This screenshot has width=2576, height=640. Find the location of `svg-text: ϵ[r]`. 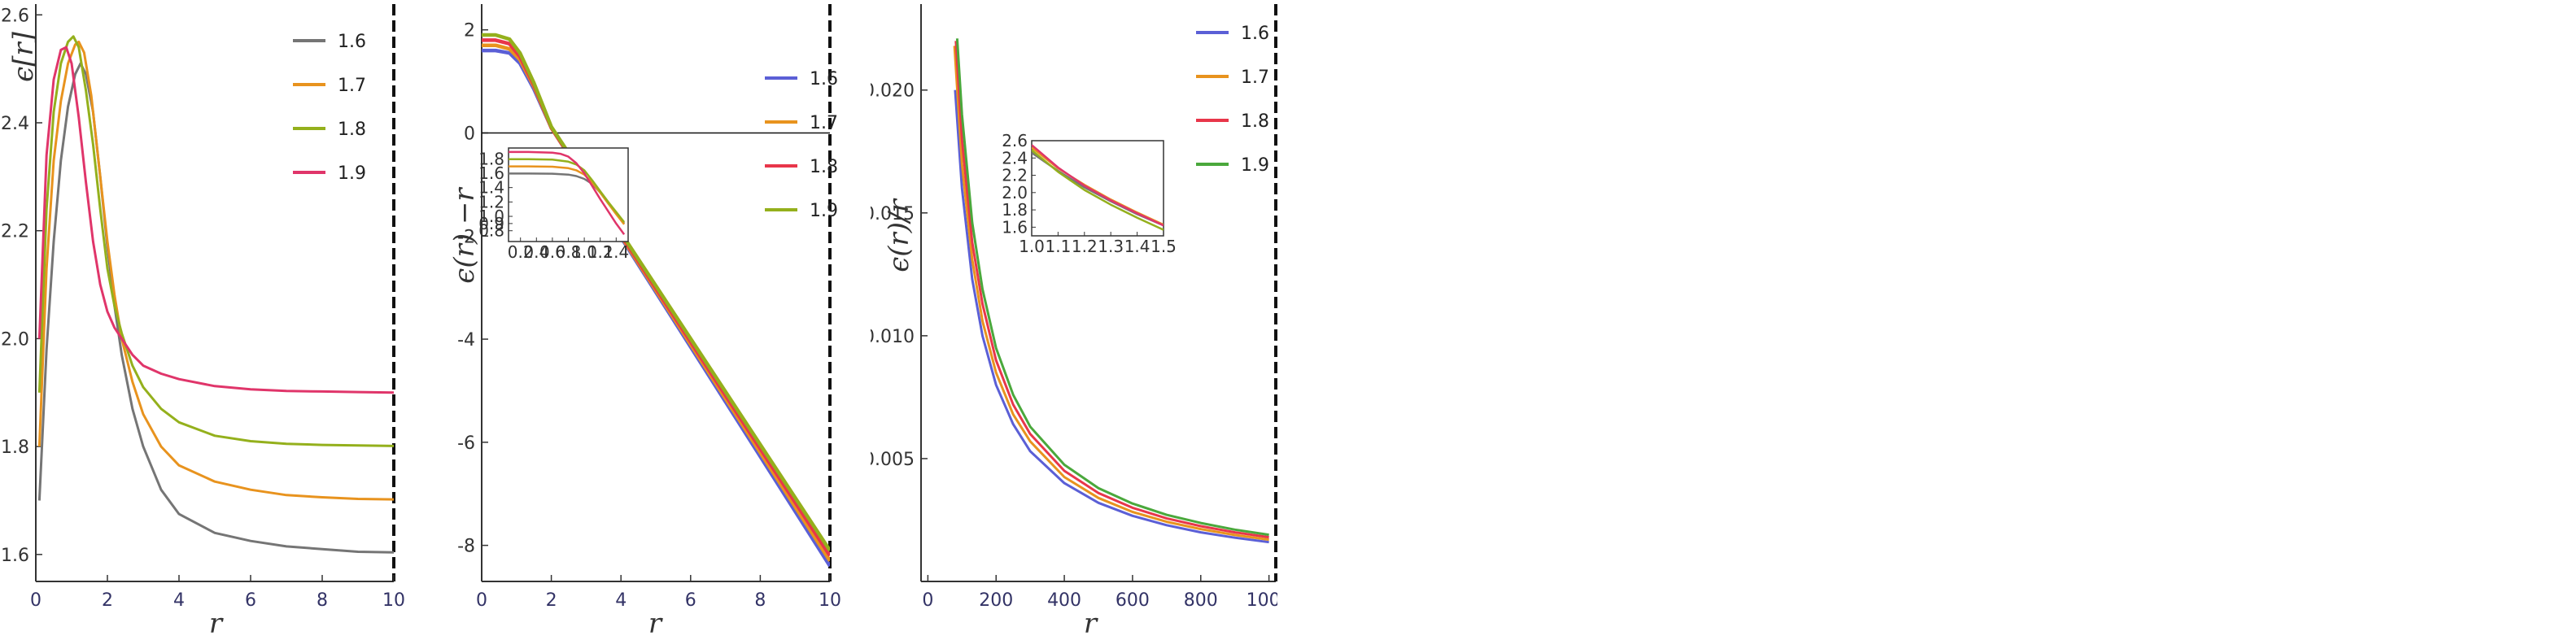

svg-text: ϵ[r] is located at coordinates (23, 56).